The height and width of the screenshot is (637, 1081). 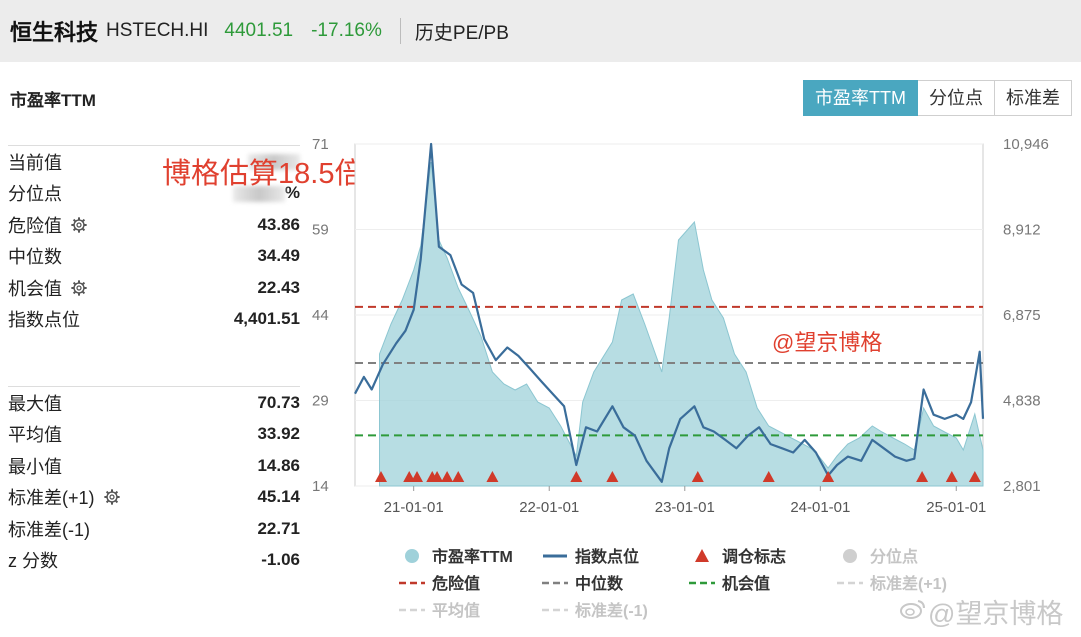 I want to click on legend-label: 标准差(-1), so click(x=611, y=610).